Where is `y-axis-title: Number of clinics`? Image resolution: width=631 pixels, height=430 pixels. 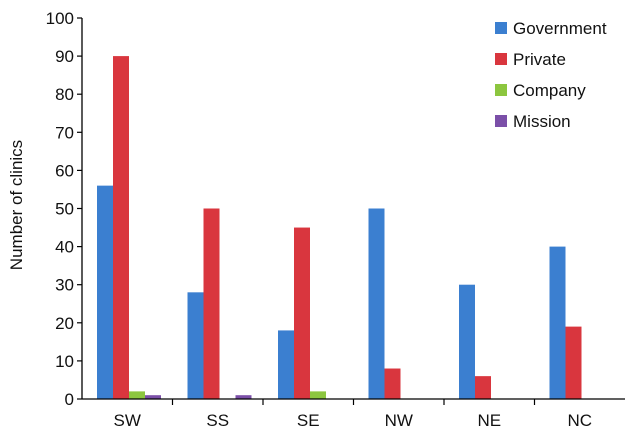 y-axis-title: Number of clinics is located at coordinates (16, 205).